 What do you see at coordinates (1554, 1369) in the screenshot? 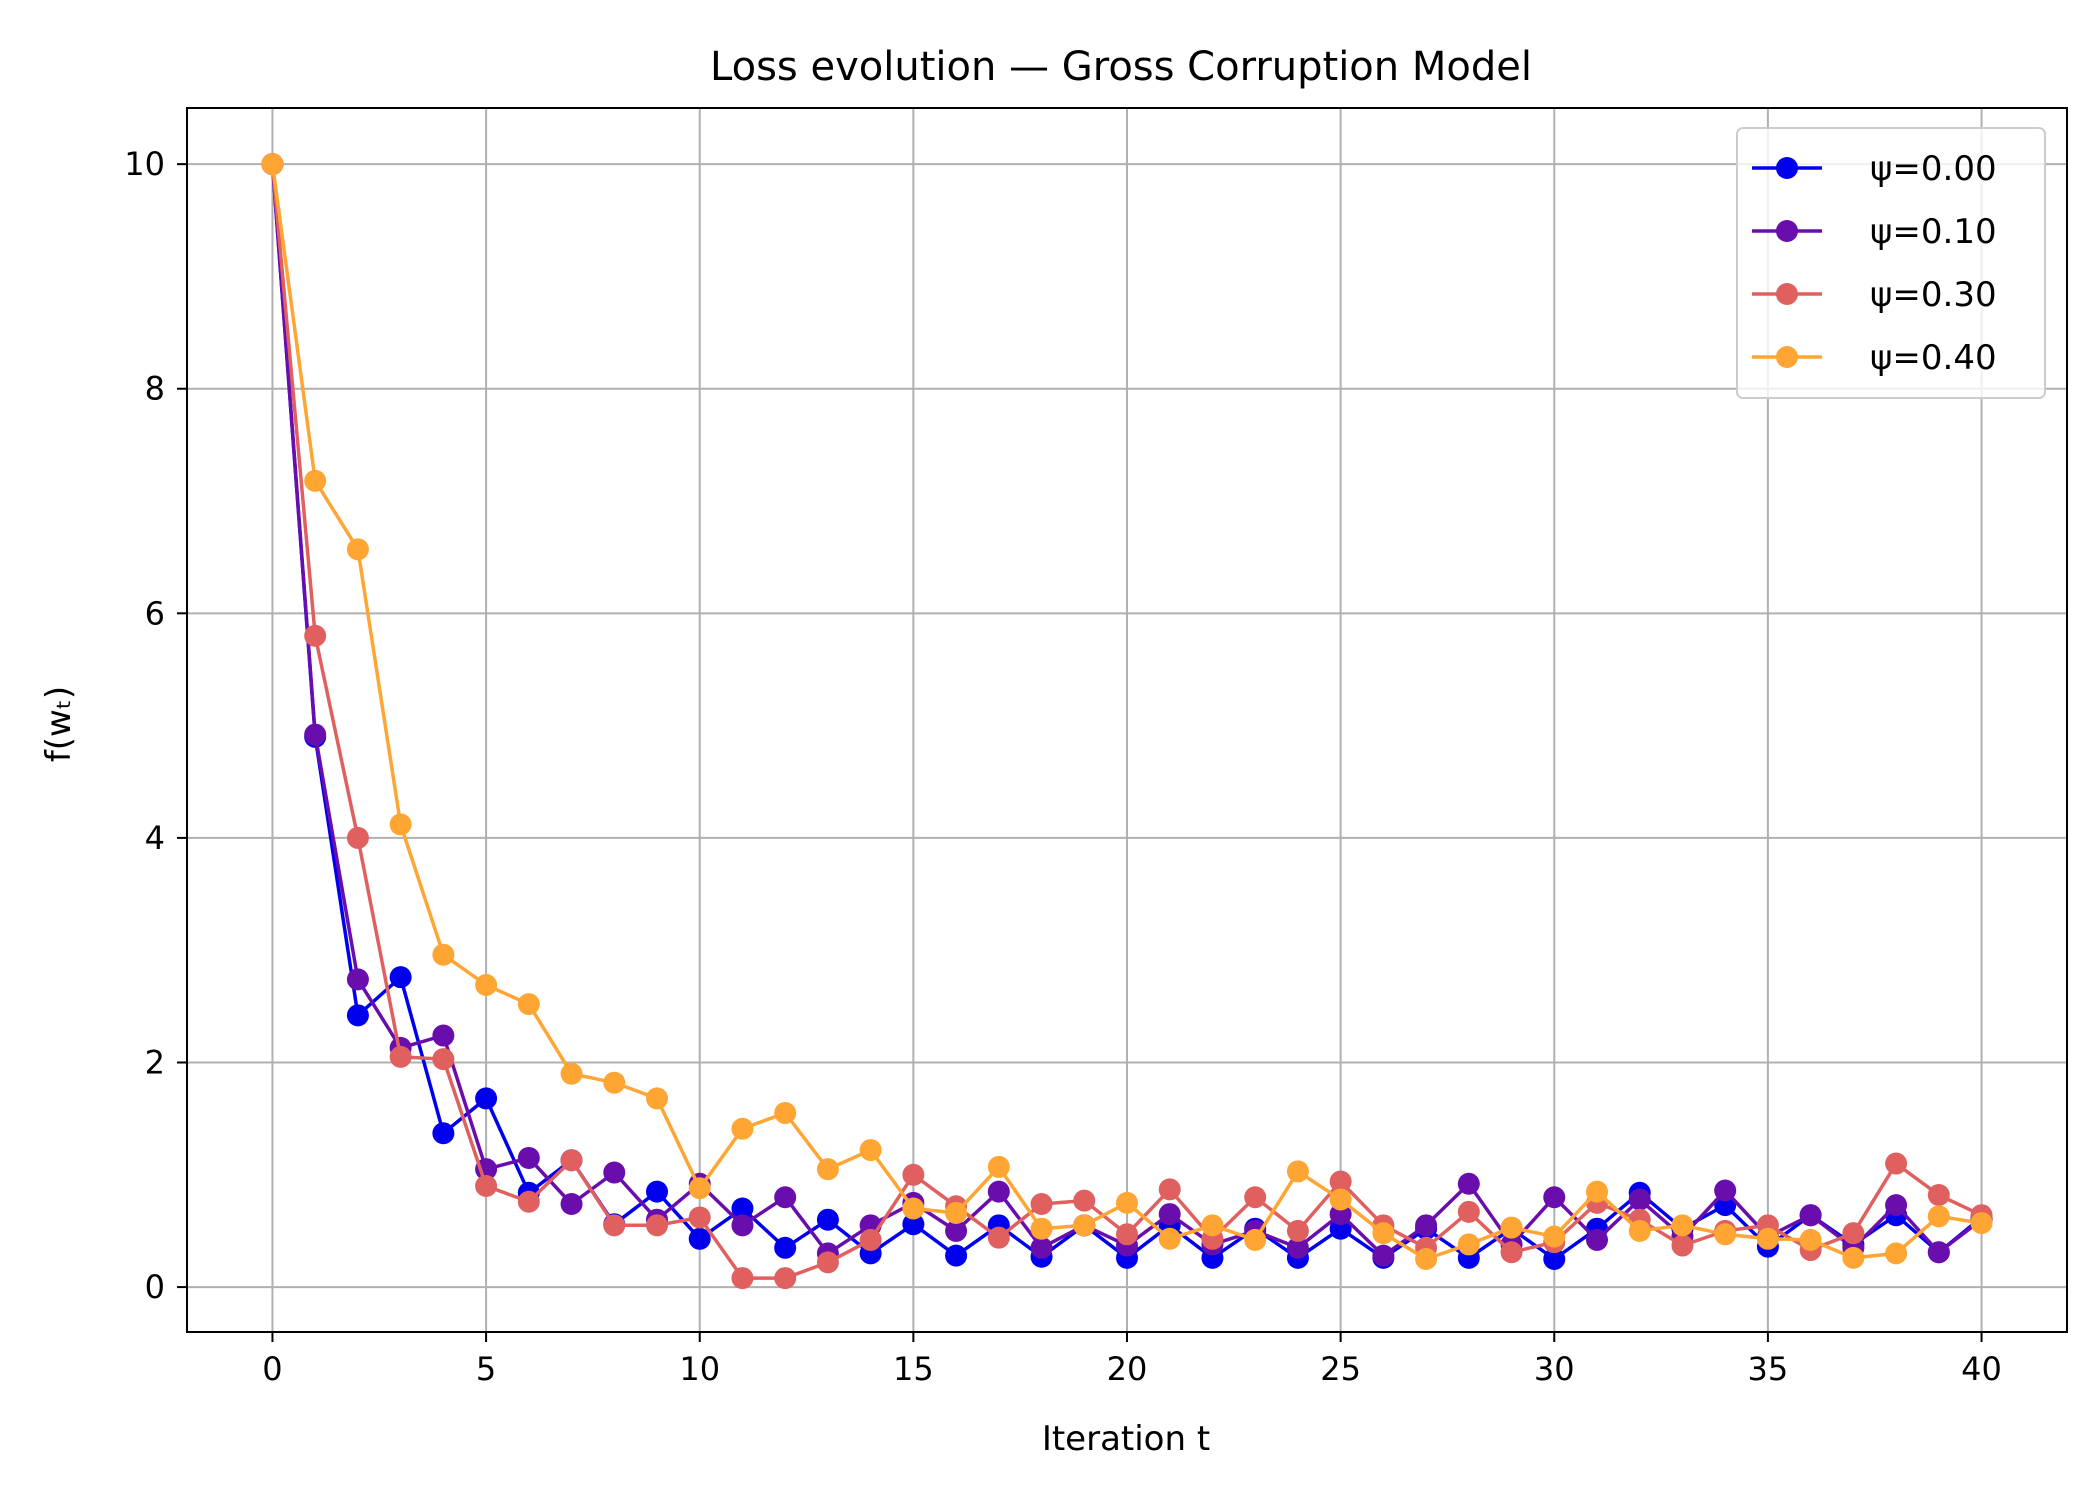
I see `x-tick-label: 30` at bounding box center [1554, 1369].